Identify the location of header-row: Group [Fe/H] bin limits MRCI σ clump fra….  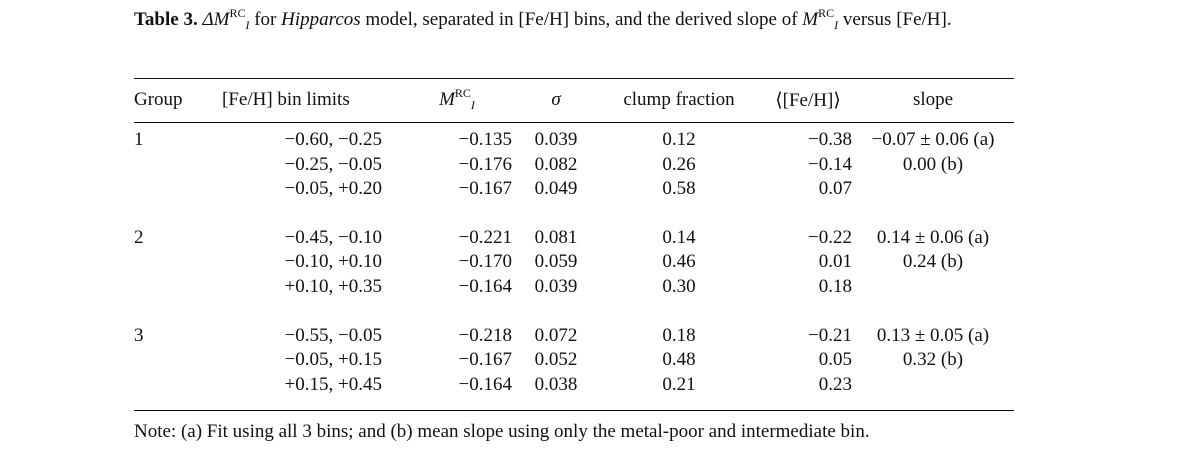
(574, 100).